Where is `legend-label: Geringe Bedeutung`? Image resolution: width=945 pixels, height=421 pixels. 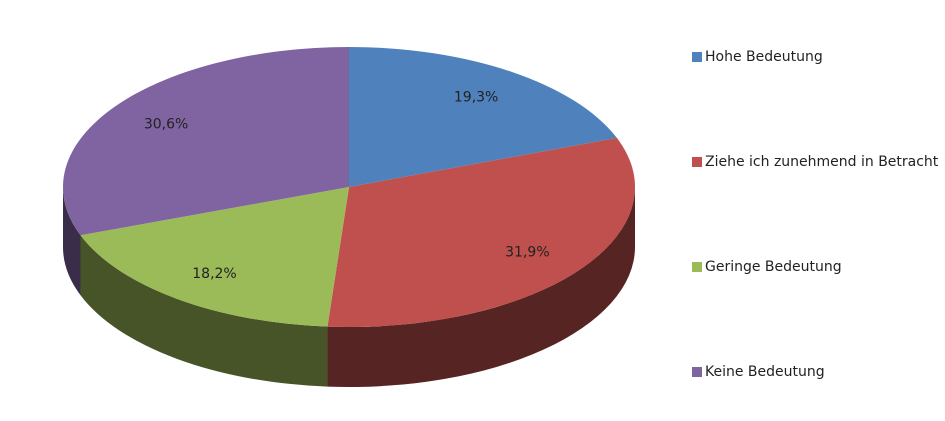
legend-label: Geringe Bedeutung is located at coordinates (773, 267).